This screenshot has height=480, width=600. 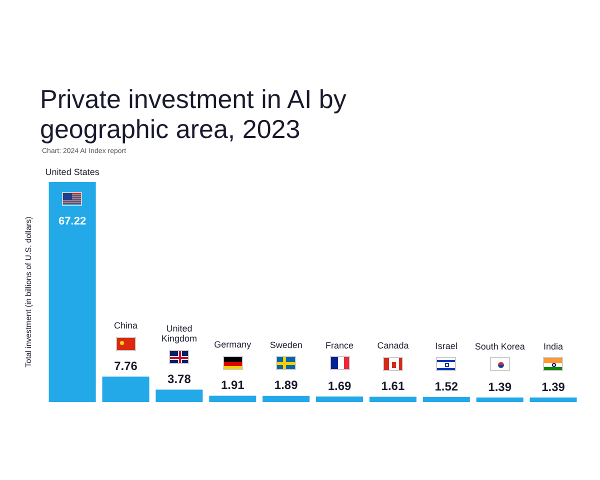 What do you see at coordinates (554, 346) in the screenshot?
I see `x-tick-label: India` at bounding box center [554, 346].